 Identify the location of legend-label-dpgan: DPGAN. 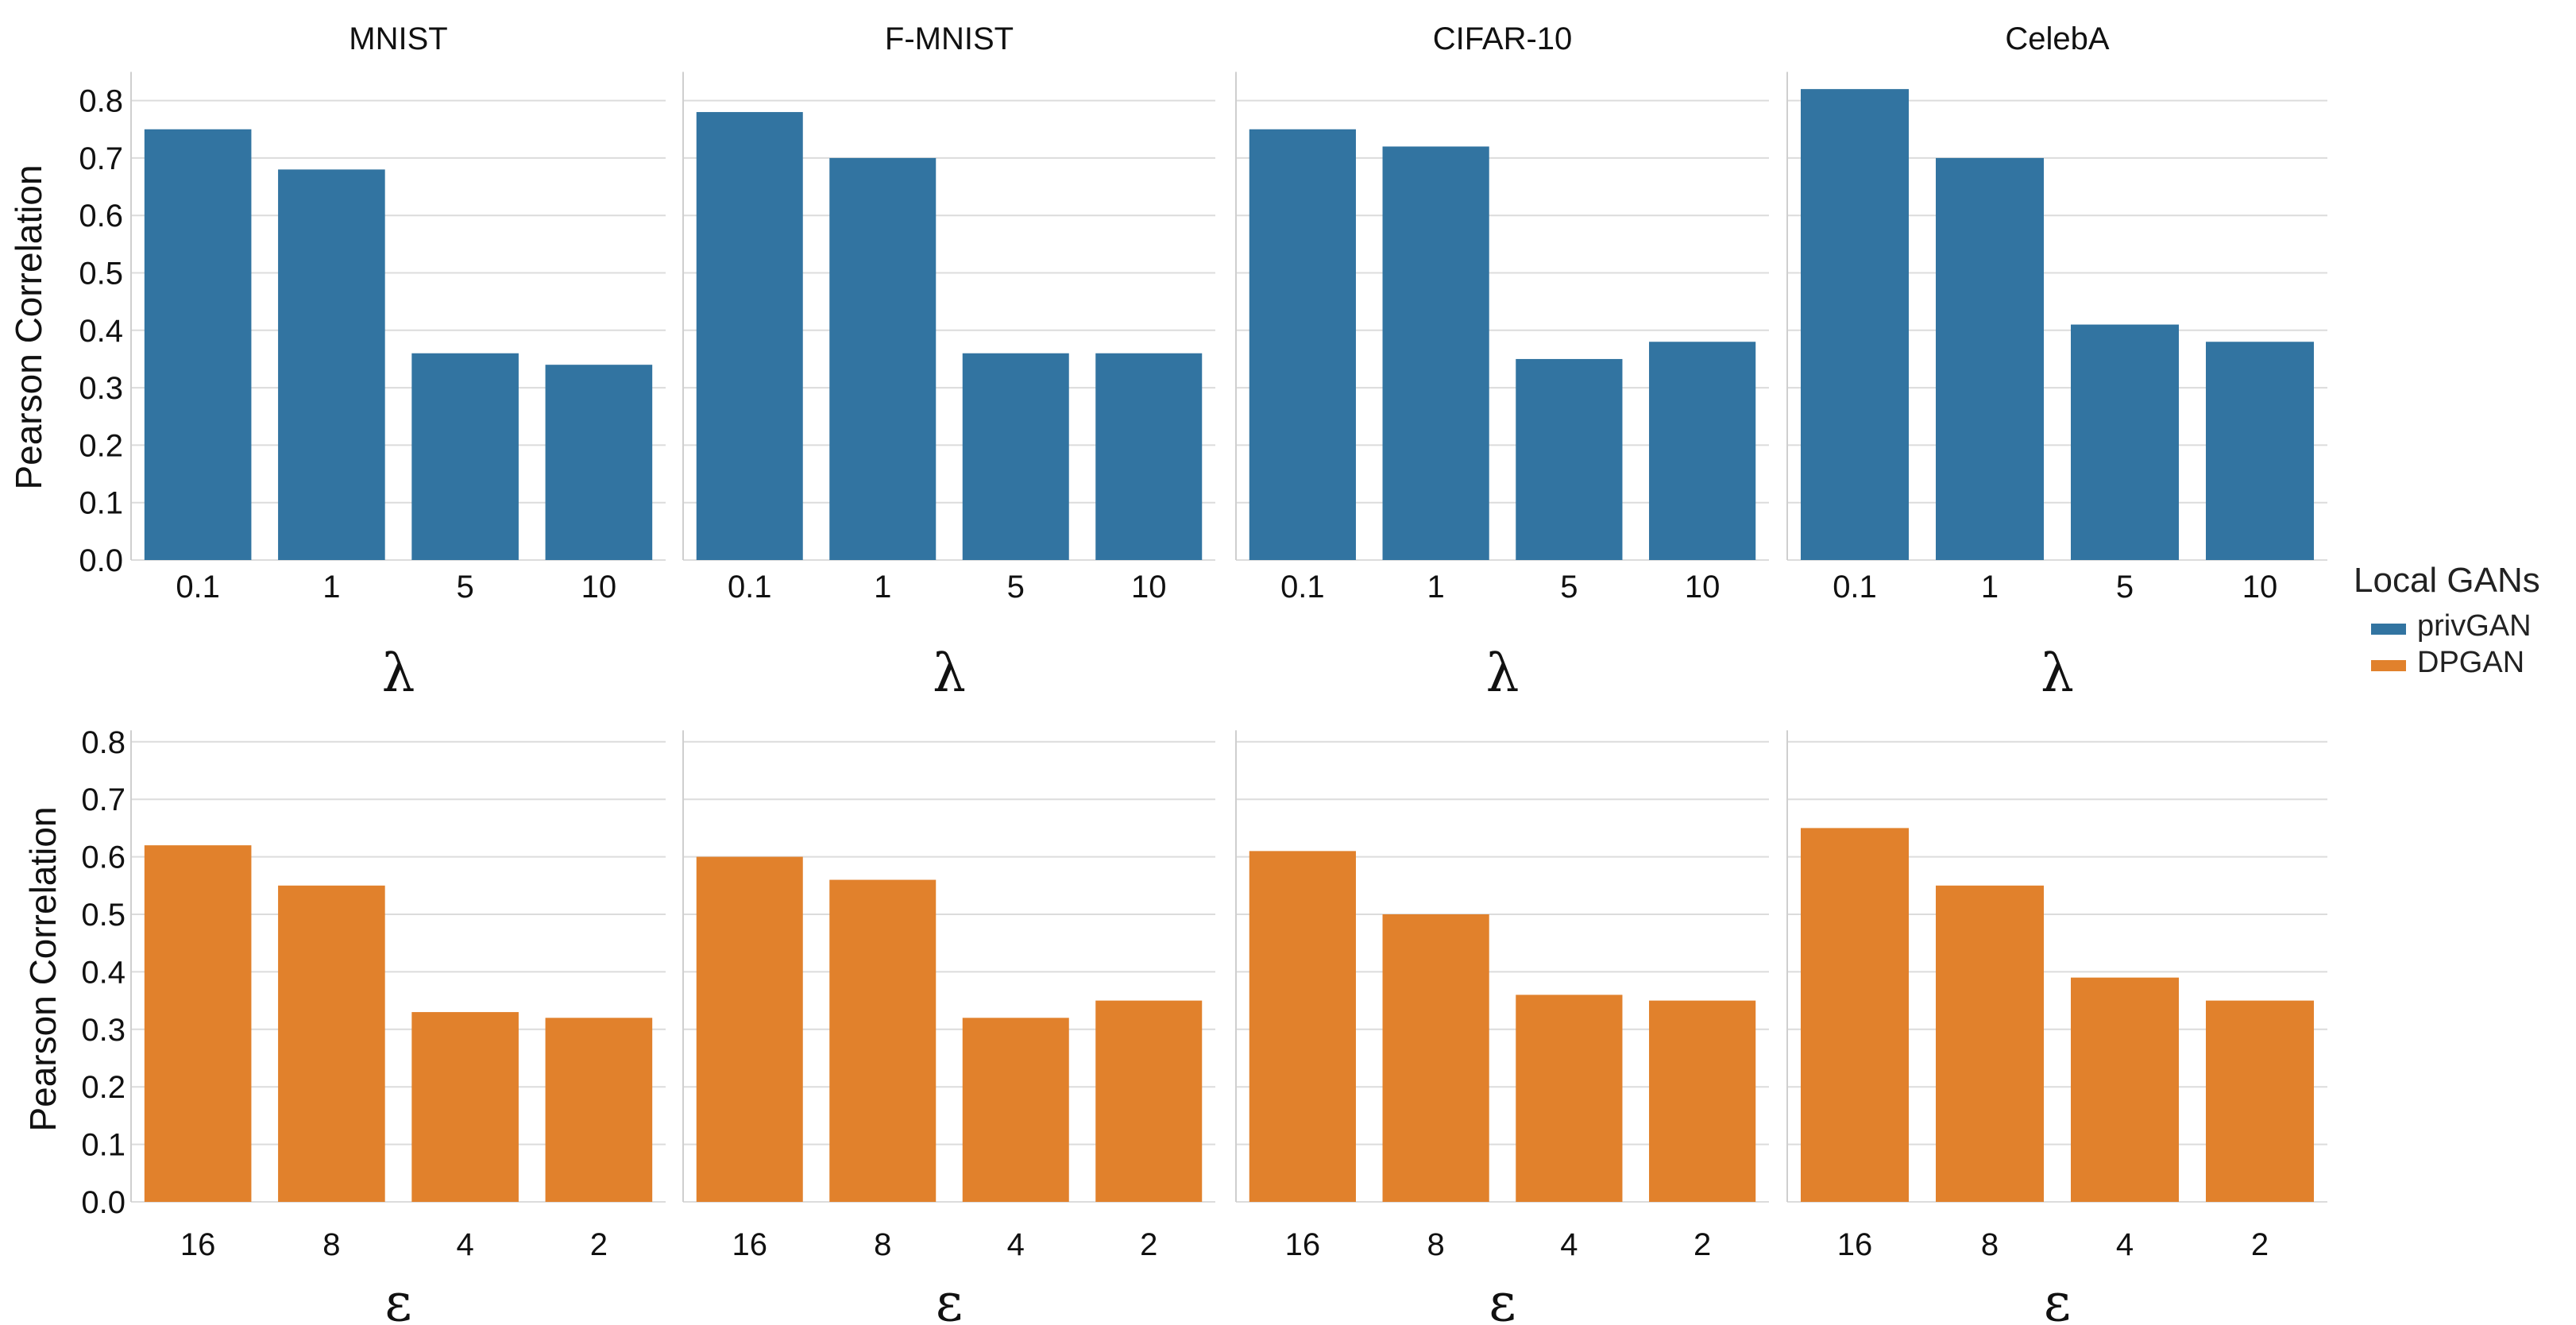
(2470, 662).